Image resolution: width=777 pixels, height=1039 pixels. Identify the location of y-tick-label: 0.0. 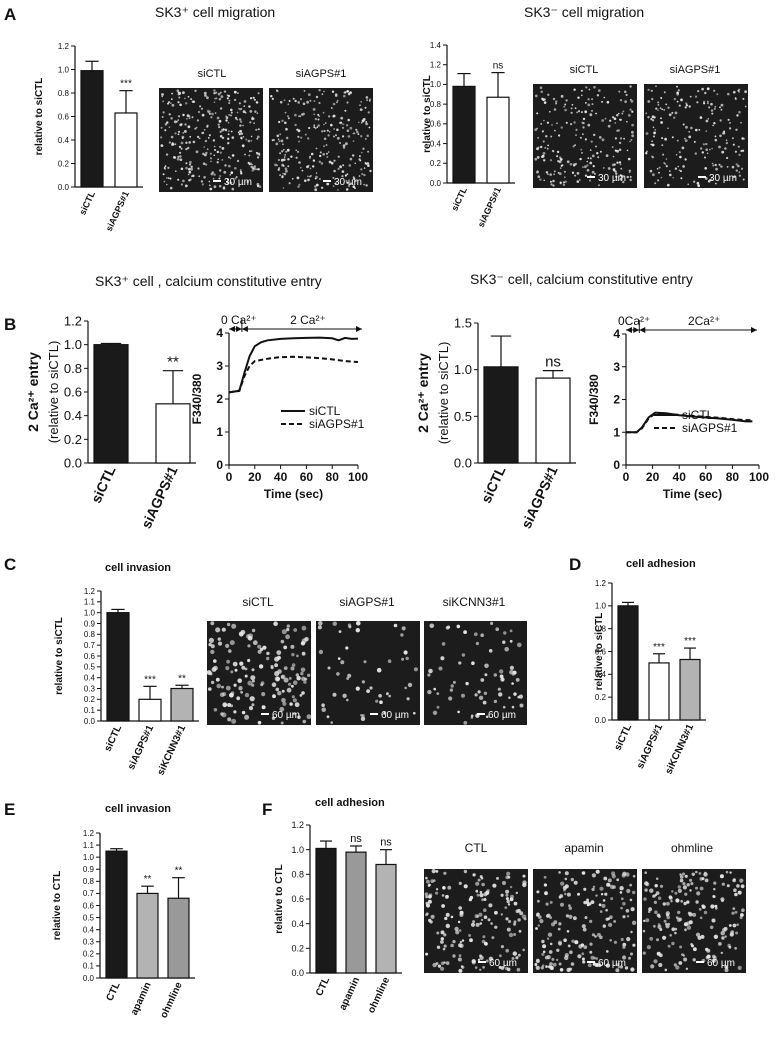
(601, 720).